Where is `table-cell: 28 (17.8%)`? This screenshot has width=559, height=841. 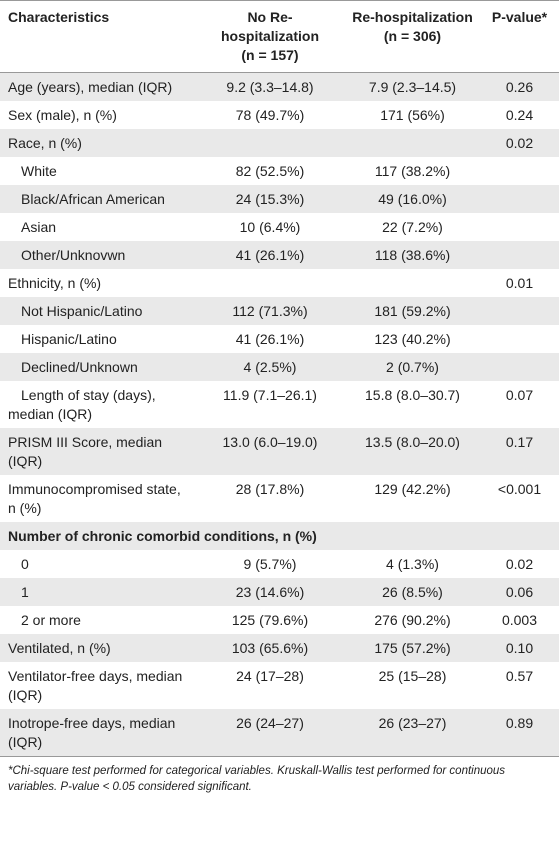 table-cell: 28 (17.8%) is located at coordinates (270, 488).